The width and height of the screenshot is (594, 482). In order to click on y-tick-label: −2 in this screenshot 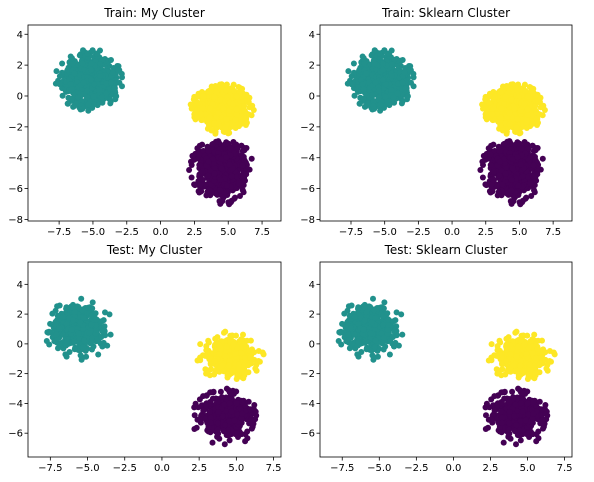, I will do `click(15, 127)`.